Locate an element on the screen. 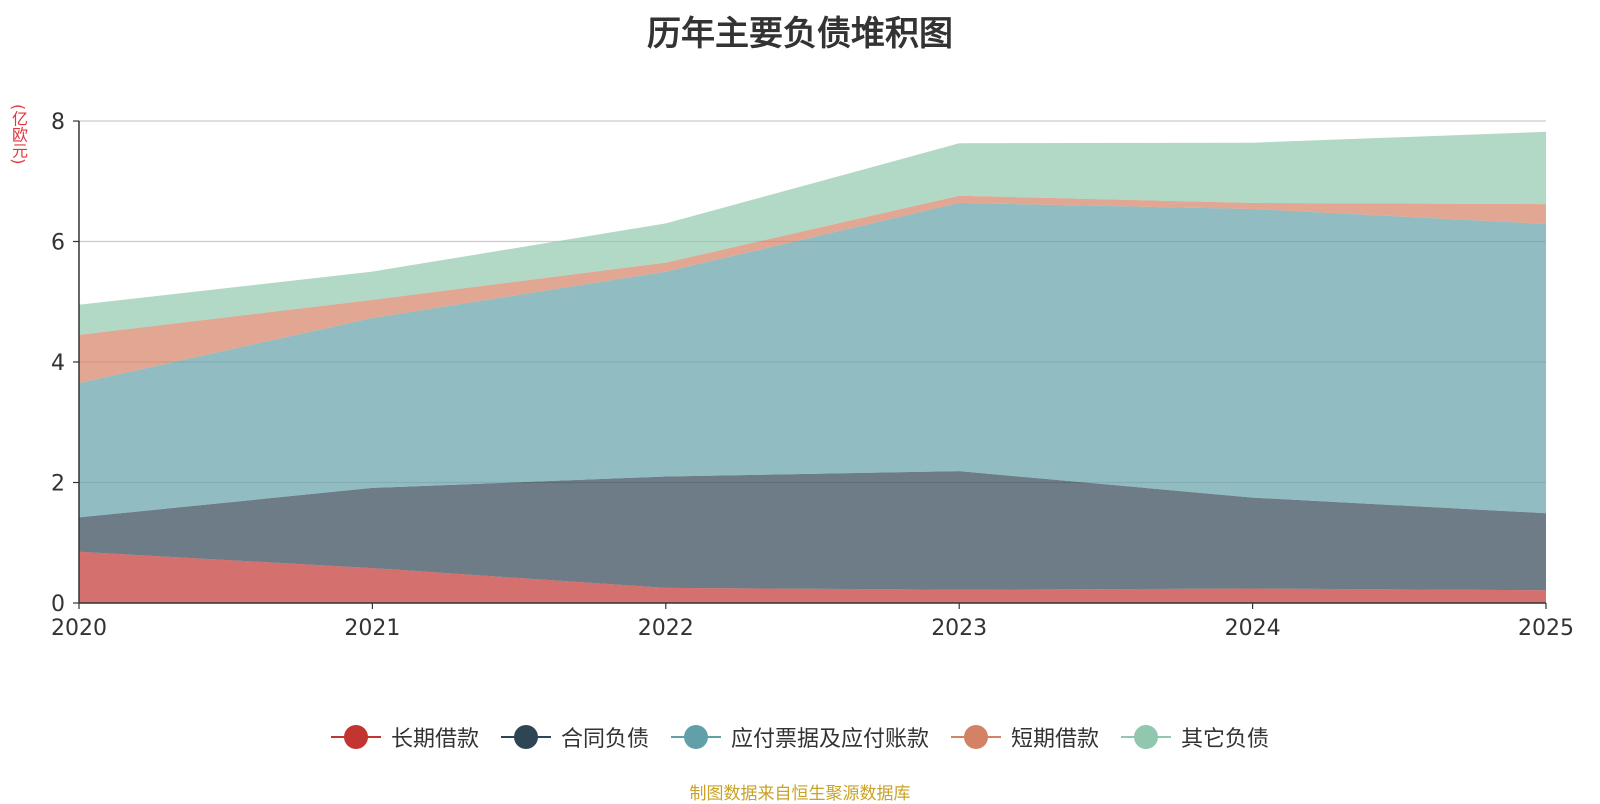 The height and width of the screenshot is (804, 1600). legend-label: 短期借款 is located at coordinates (1055, 739).